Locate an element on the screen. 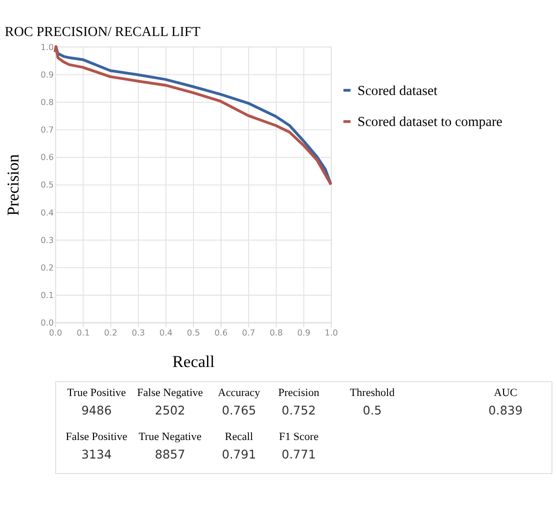 Image resolution: width=557 pixels, height=513 pixels. text: Recall is located at coordinates (239, 437).